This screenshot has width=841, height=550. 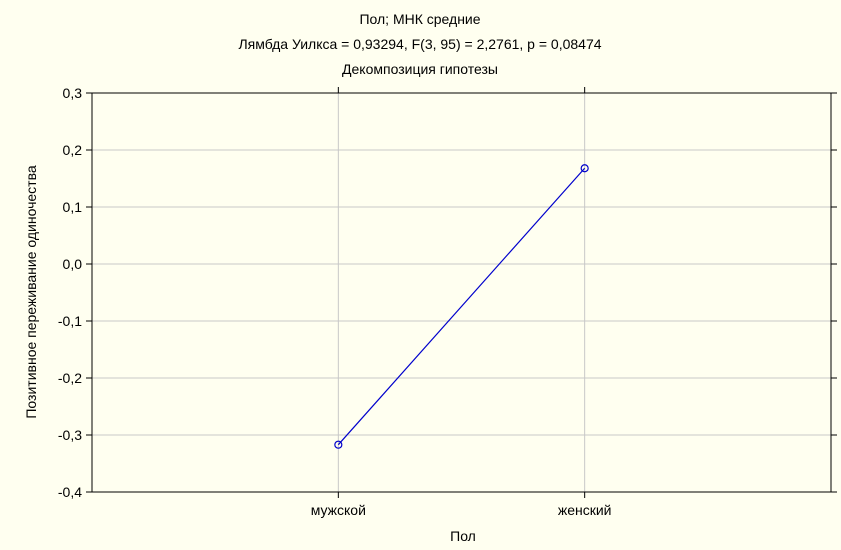 I want to click on x-tick-label: мужской, so click(x=338, y=510).